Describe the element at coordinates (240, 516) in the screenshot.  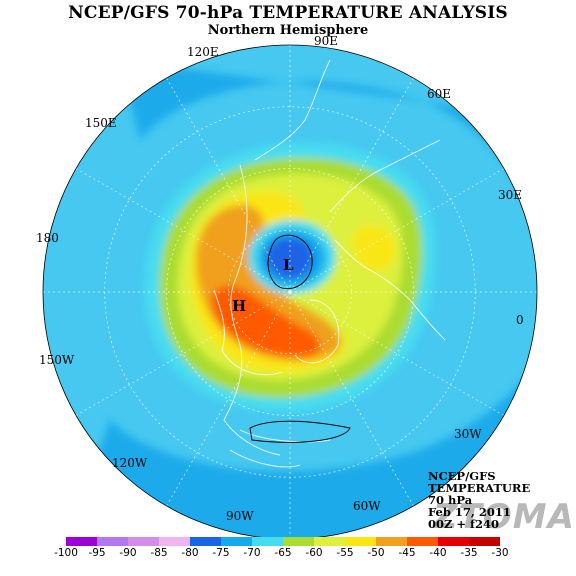
I see `lon-label-90w: 90W` at that location.